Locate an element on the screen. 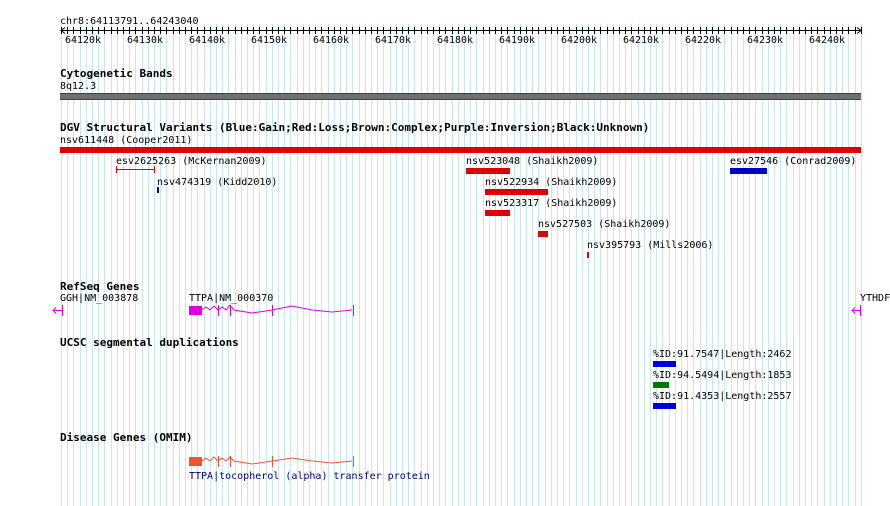 The height and width of the screenshot is (506, 890). ruler-tick-label: 64240k is located at coordinates (827, 40).